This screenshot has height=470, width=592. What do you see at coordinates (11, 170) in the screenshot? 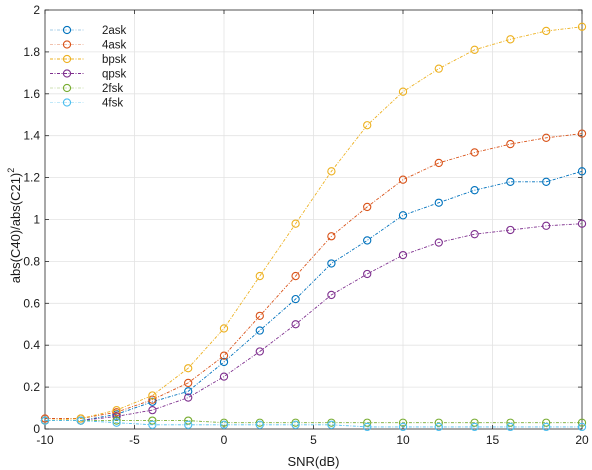
I see `y-axis-label-superscript: 2` at bounding box center [11, 170].